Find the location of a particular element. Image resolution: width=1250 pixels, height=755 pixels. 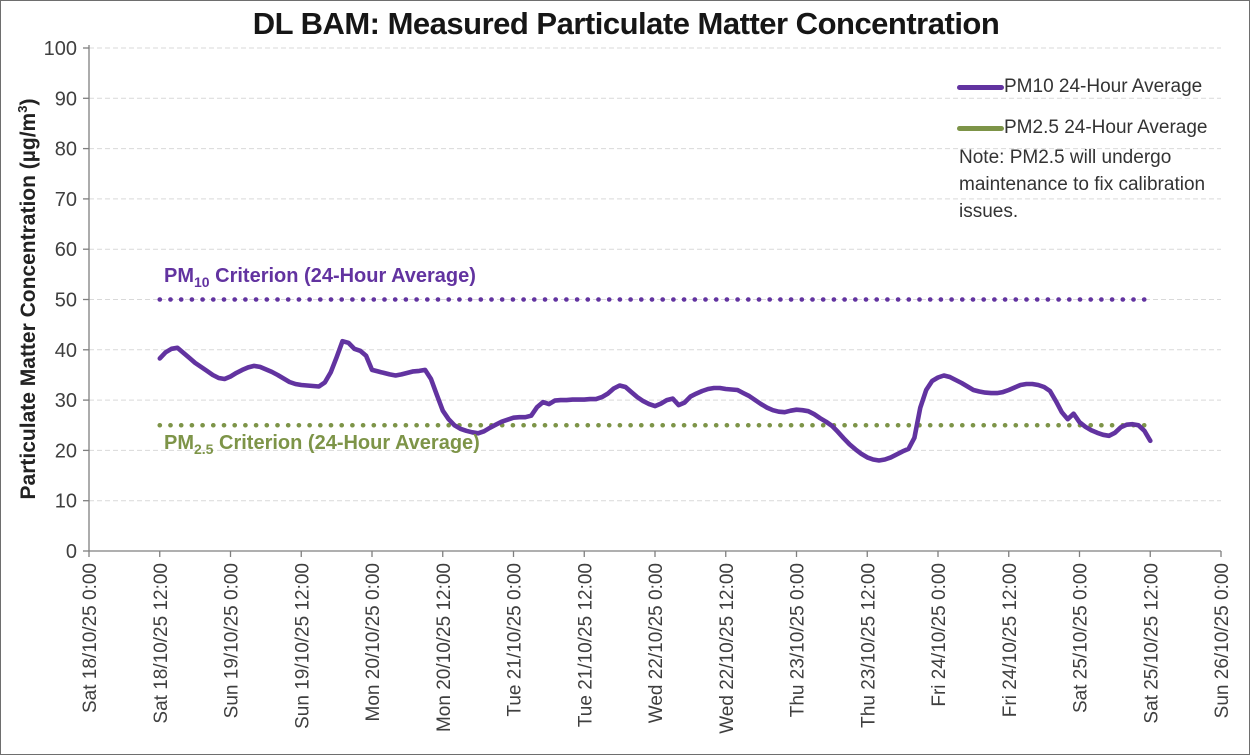

series-line-pm10-24-hour-average is located at coordinates (655, 400).